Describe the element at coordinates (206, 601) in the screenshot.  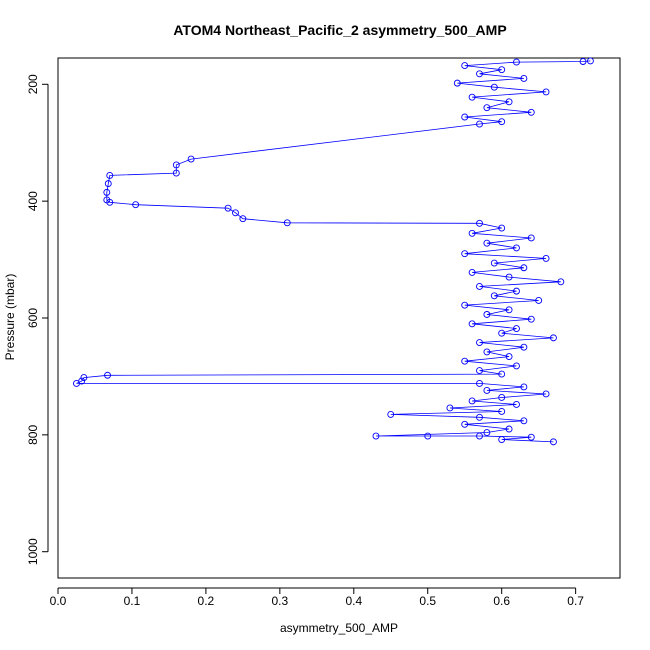
I see `x-tick-label: 0.2` at that location.